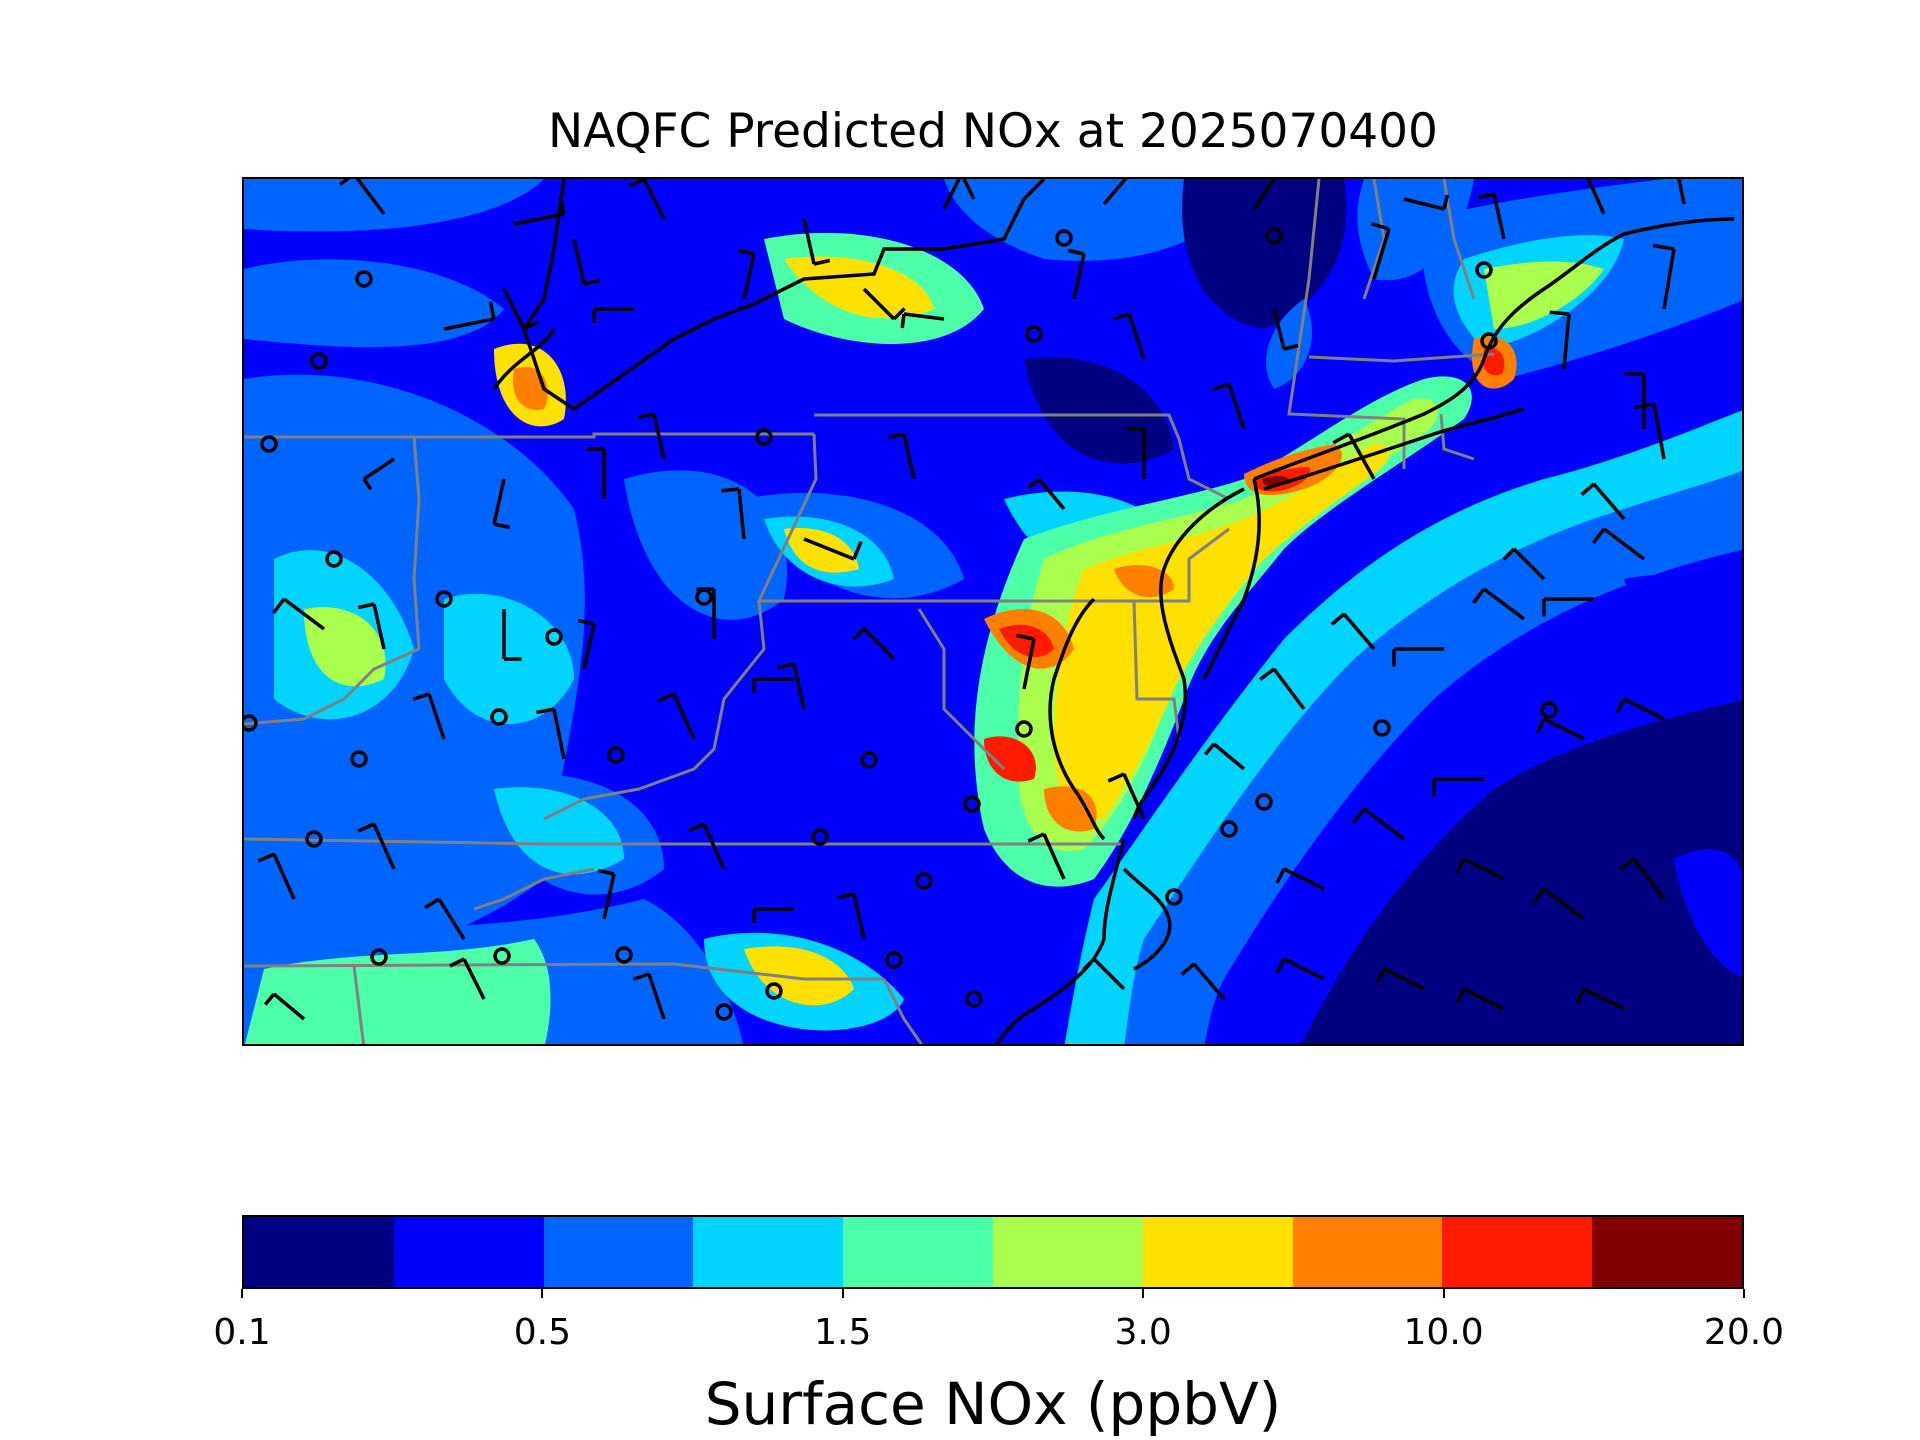  I want to click on colorbar-tick-label: 0.5, so click(542, 1332).